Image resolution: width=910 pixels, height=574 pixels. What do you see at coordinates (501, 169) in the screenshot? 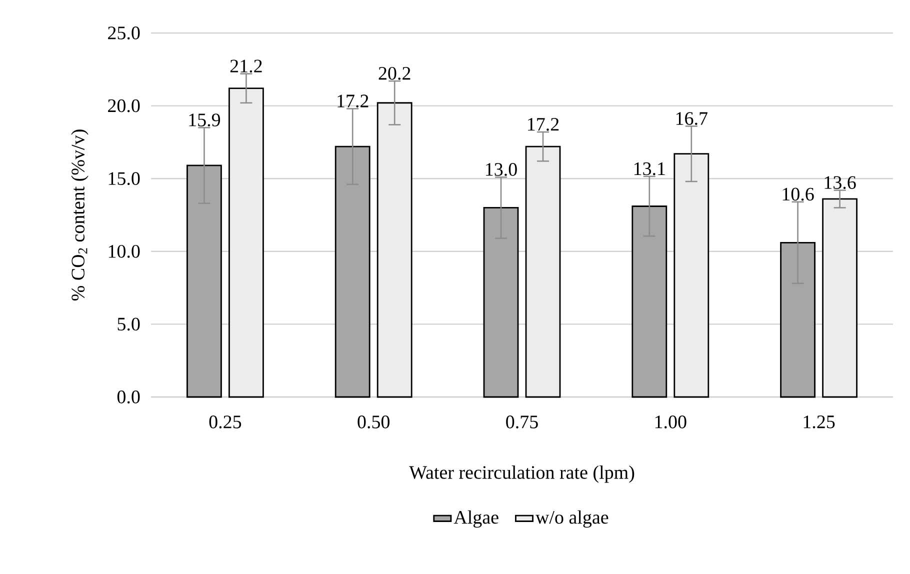
I see `data-label: 13.0` at bounding box center [501, 169].